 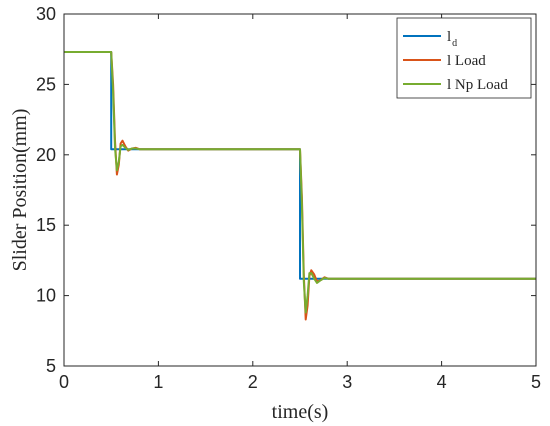 What do you see at coordinates (536, 382) in the screenshot?
I see `x-tick-label-5: 5` at bounding box center [536, 382].